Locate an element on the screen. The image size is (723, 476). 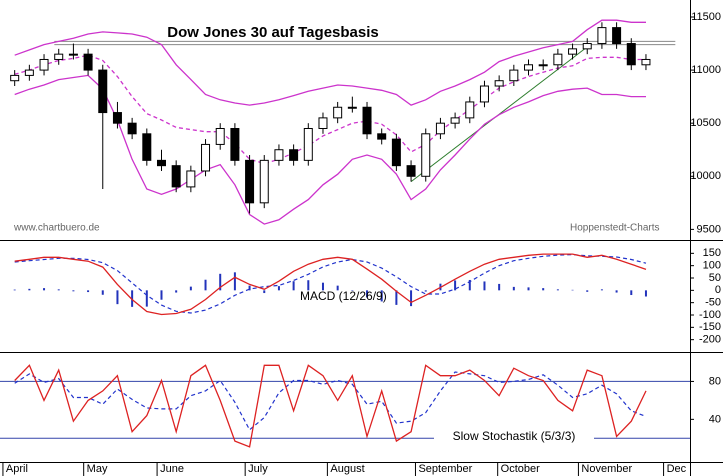
y-tick-label: -200 is located at coordinates (710, 340).